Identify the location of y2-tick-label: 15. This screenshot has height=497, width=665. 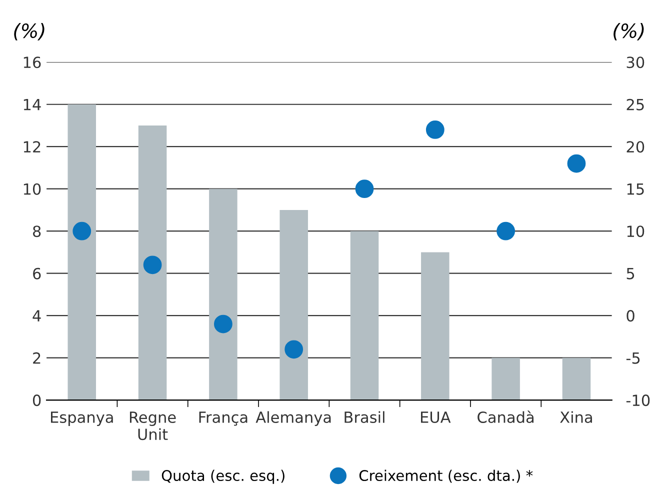
(635, 189).